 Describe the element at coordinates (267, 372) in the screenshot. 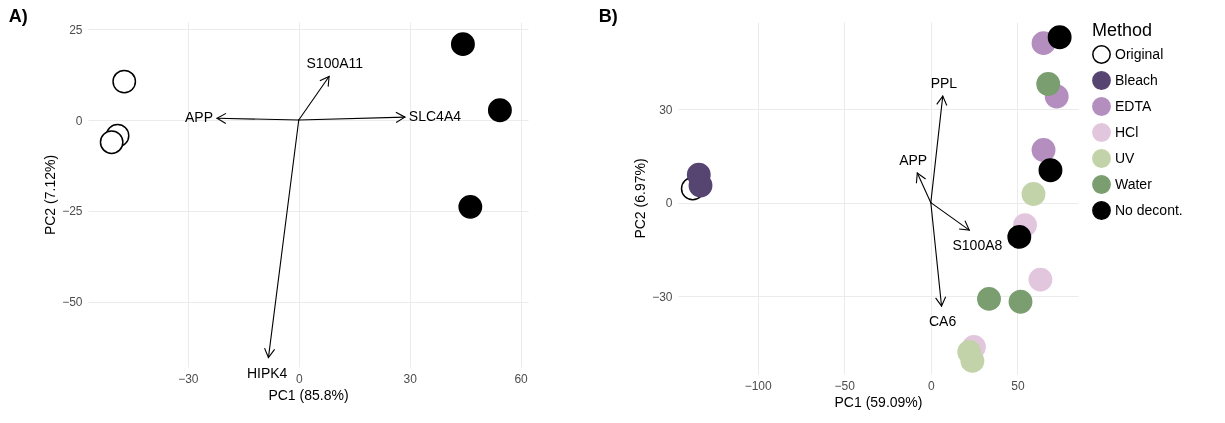

I see `annotation: HIPK4` at that location.